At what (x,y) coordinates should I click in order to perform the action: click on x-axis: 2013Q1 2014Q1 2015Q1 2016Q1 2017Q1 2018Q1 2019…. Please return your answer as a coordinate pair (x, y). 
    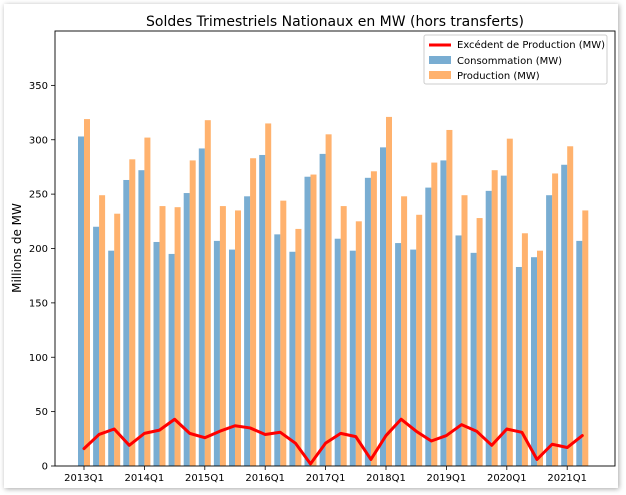
    Looking at the image, I should click on (325, 475).